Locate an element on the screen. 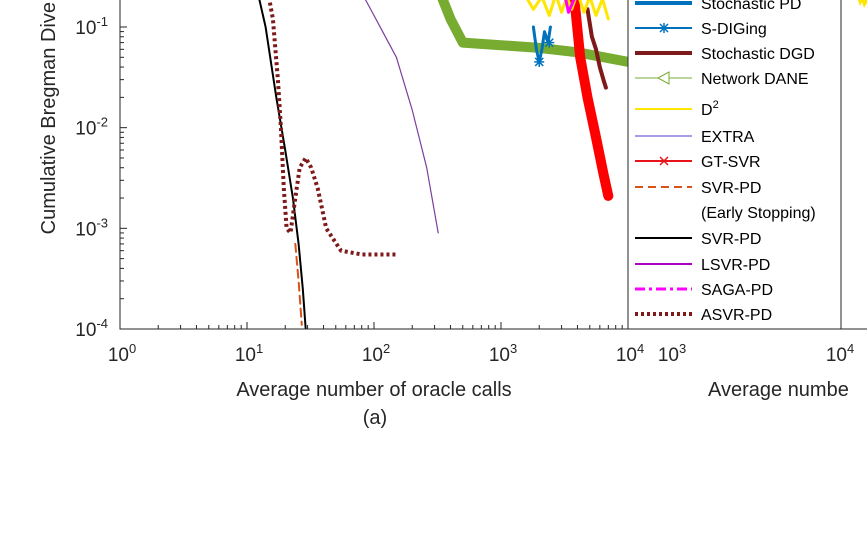 The height and width of the screenshot is (550, 867). legend-item: Network DANE is located at coordinates (722, 79).